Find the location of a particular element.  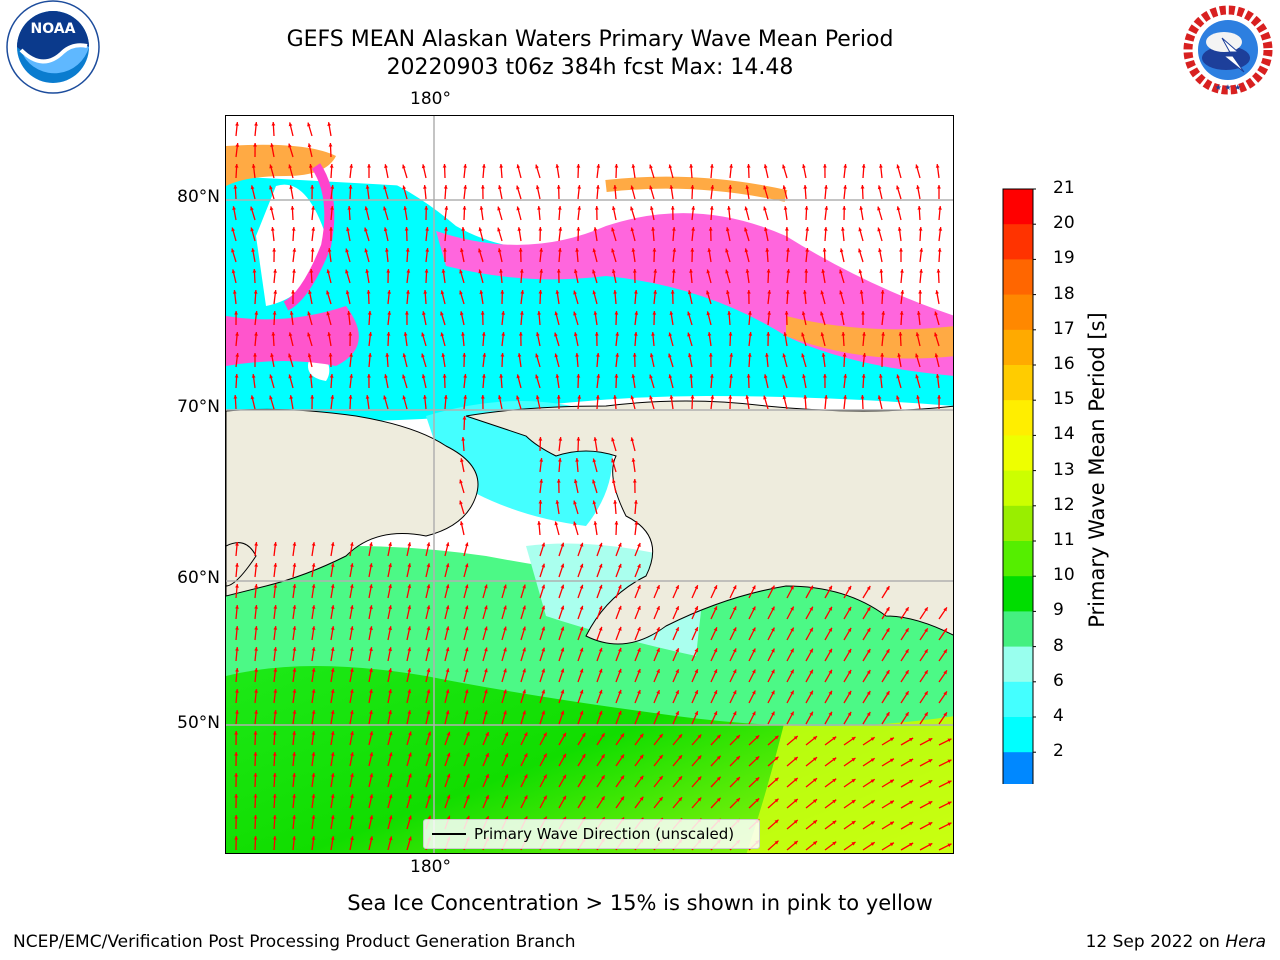

longitude-label-bottom: 180° is located at coordinates (430, 867).